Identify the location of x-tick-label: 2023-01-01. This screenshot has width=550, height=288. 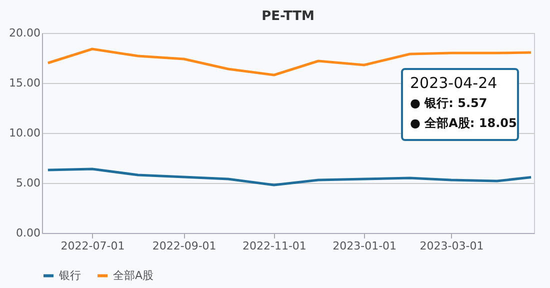
(364, 246).